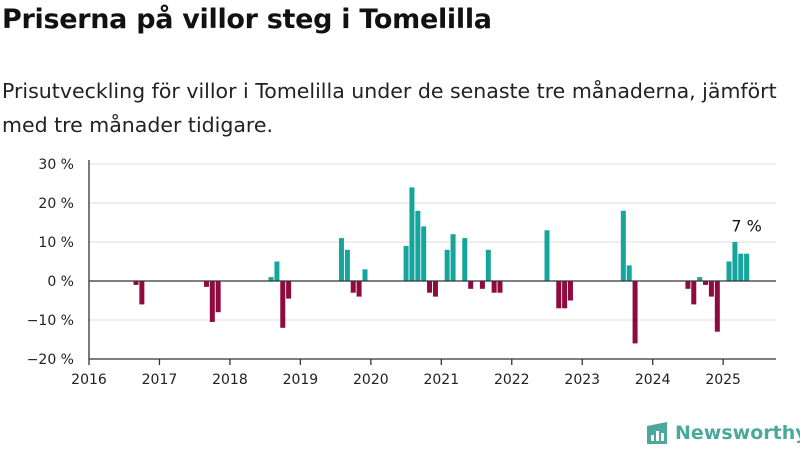  I want to click on x-tick-label: 2023, so click(582, 380).